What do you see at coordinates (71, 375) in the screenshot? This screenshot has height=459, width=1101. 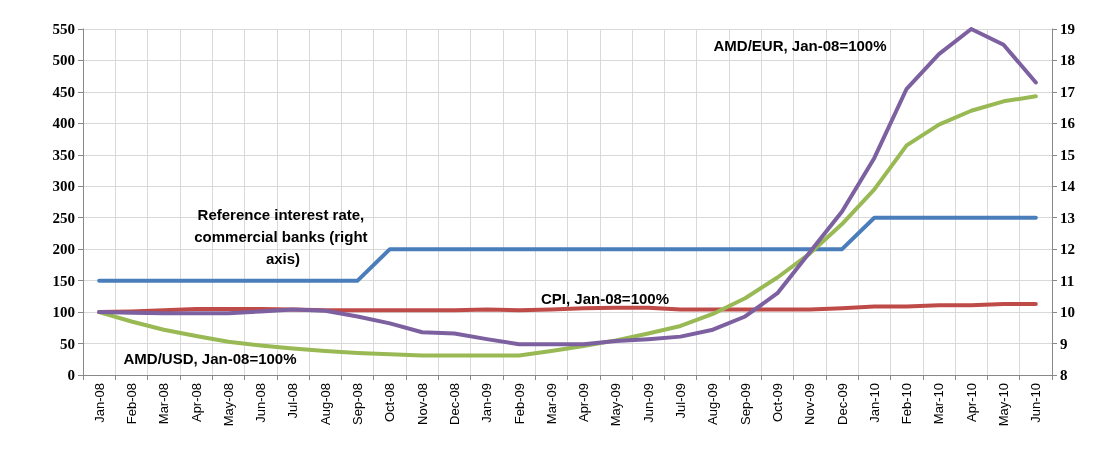 I see `y-tick-label: 0` at bounding box center [71, 375].